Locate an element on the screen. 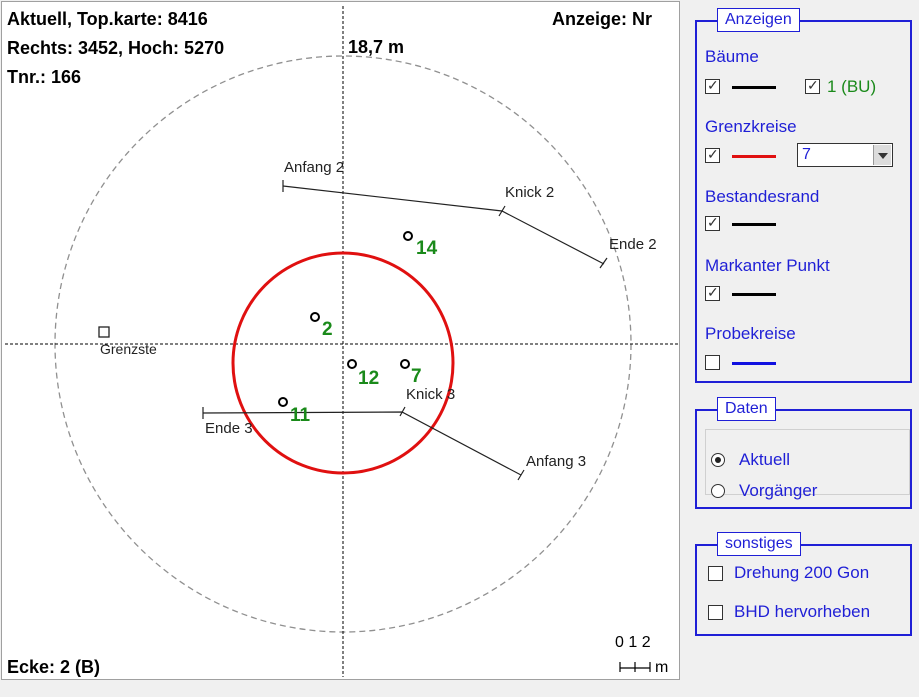  current-data-radio is located at coordinates (718, 460).